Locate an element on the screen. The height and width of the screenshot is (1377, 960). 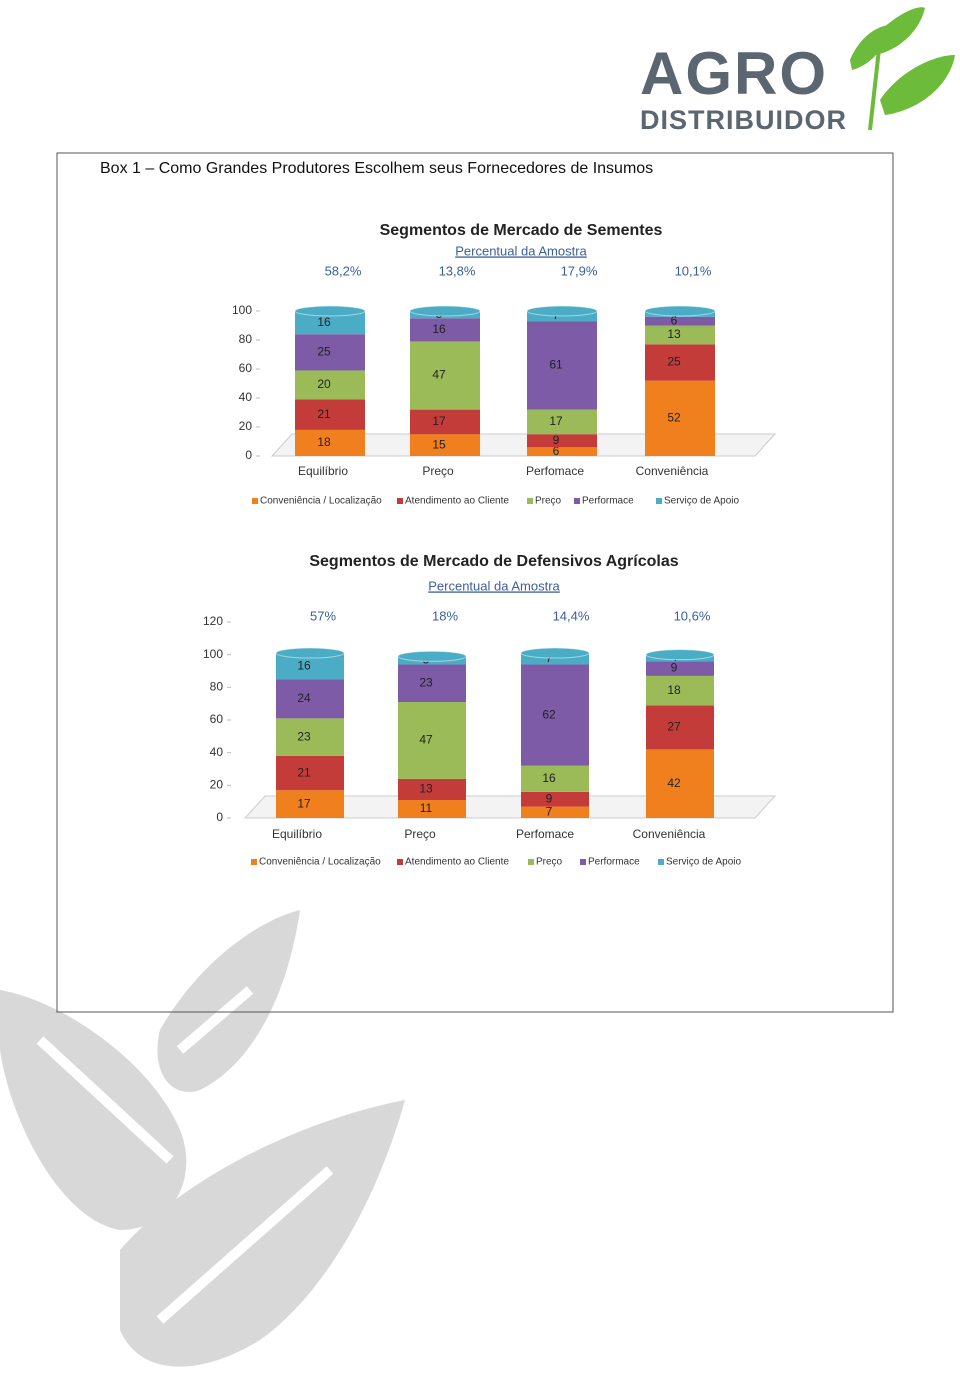
annotation: 14,4% is located at coordinates (571, 615).